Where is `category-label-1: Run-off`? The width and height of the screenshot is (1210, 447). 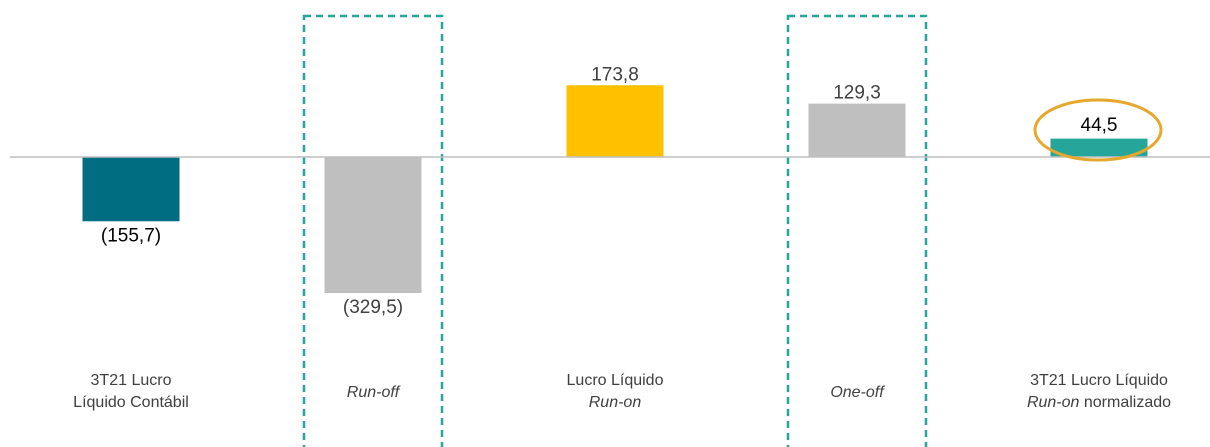
category-label-1: Run-off is located at coordinates (373, 392).